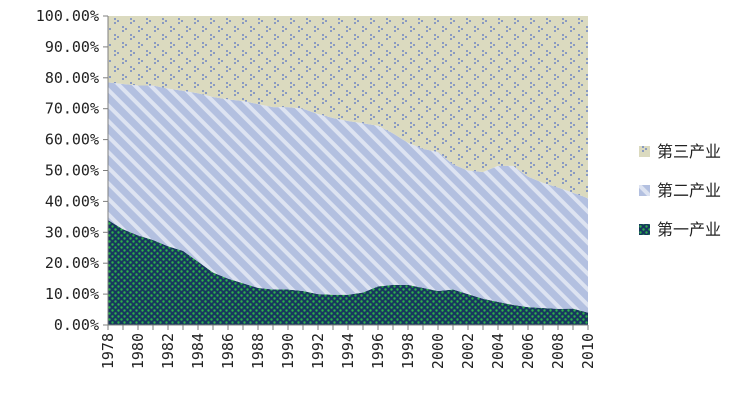 The height and width of the screenshot is (402, 752). Describe the element at coordinates (408, 351) in the screenshot. I see `x-tick-label: 1998` at that location.